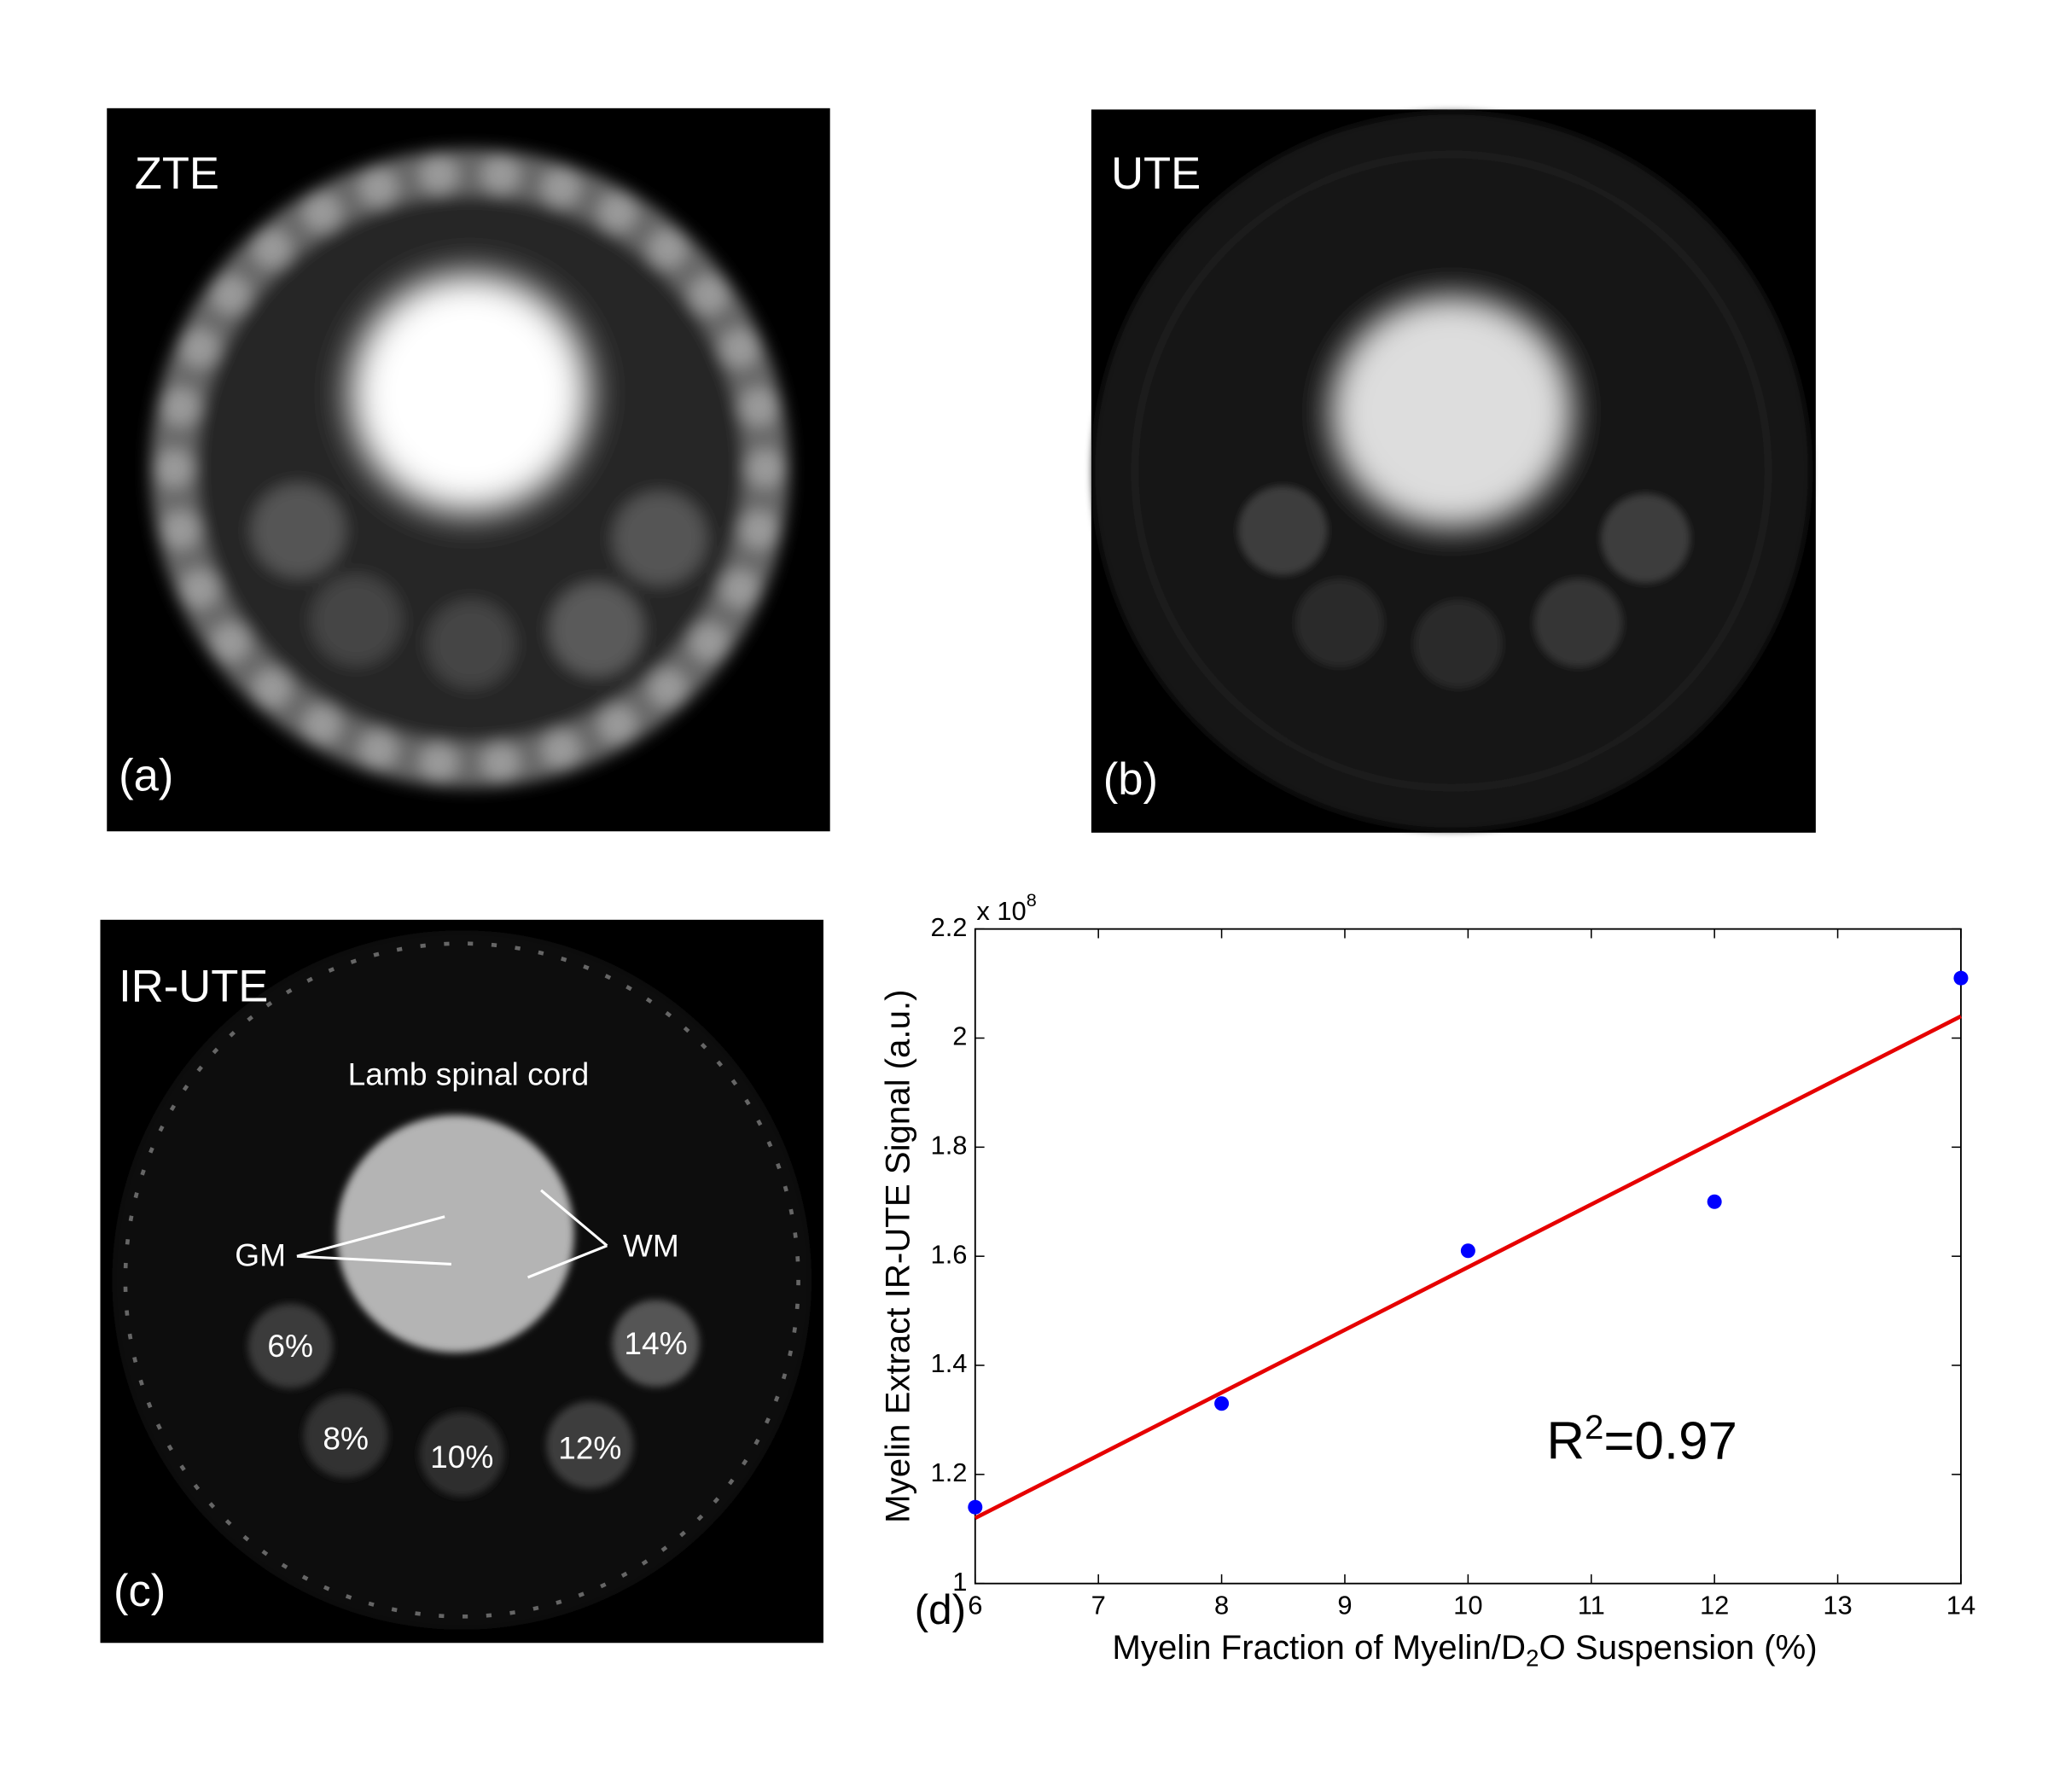  What do you see at coordinates (941, 1609) in the screenshot?
I see `panel-tag: (d)` at bounding box center [941, 1609].